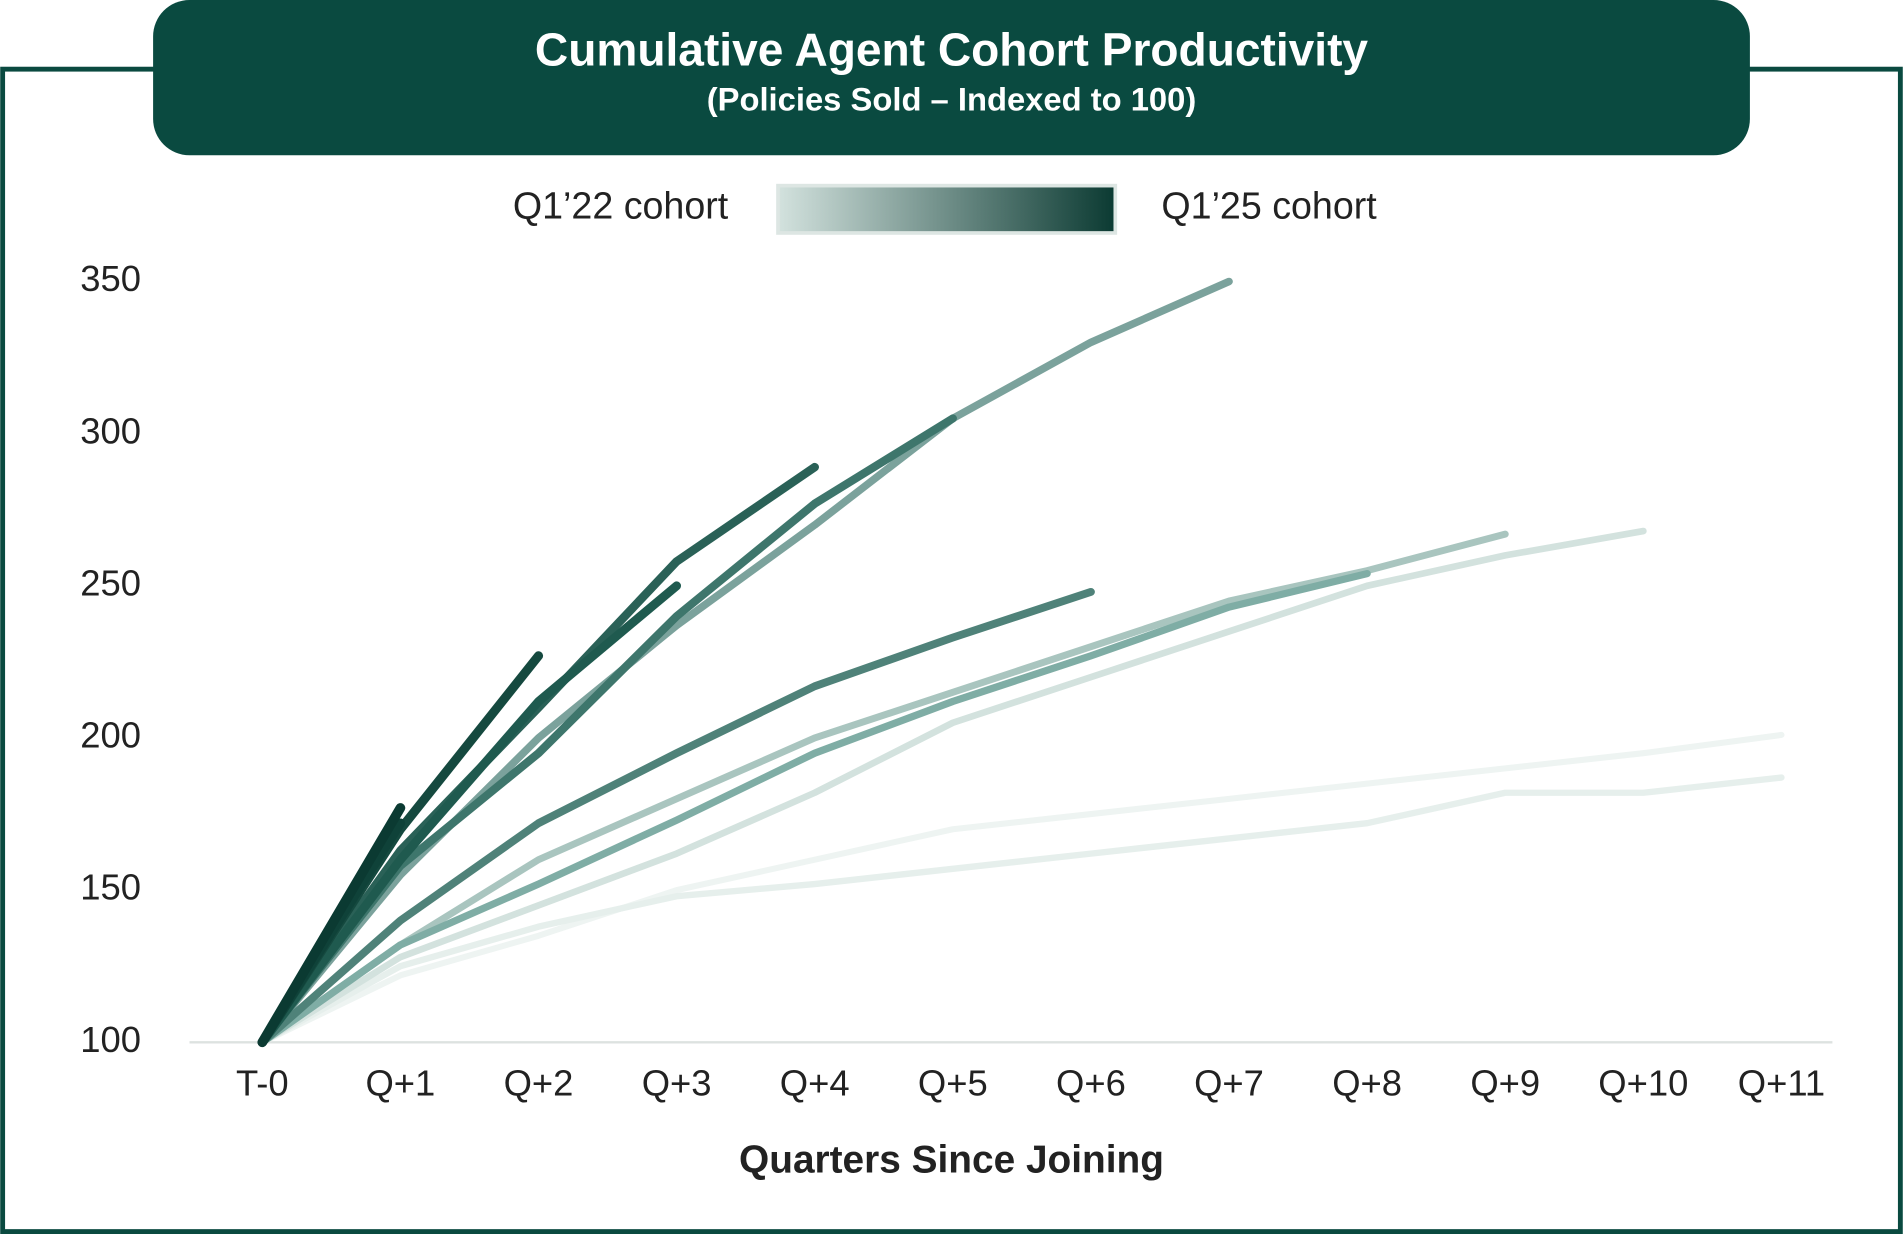  Describe the element at coordinates (1505, 1083) in the screenshot. I see `x-tick-label: Q+9` at that location.